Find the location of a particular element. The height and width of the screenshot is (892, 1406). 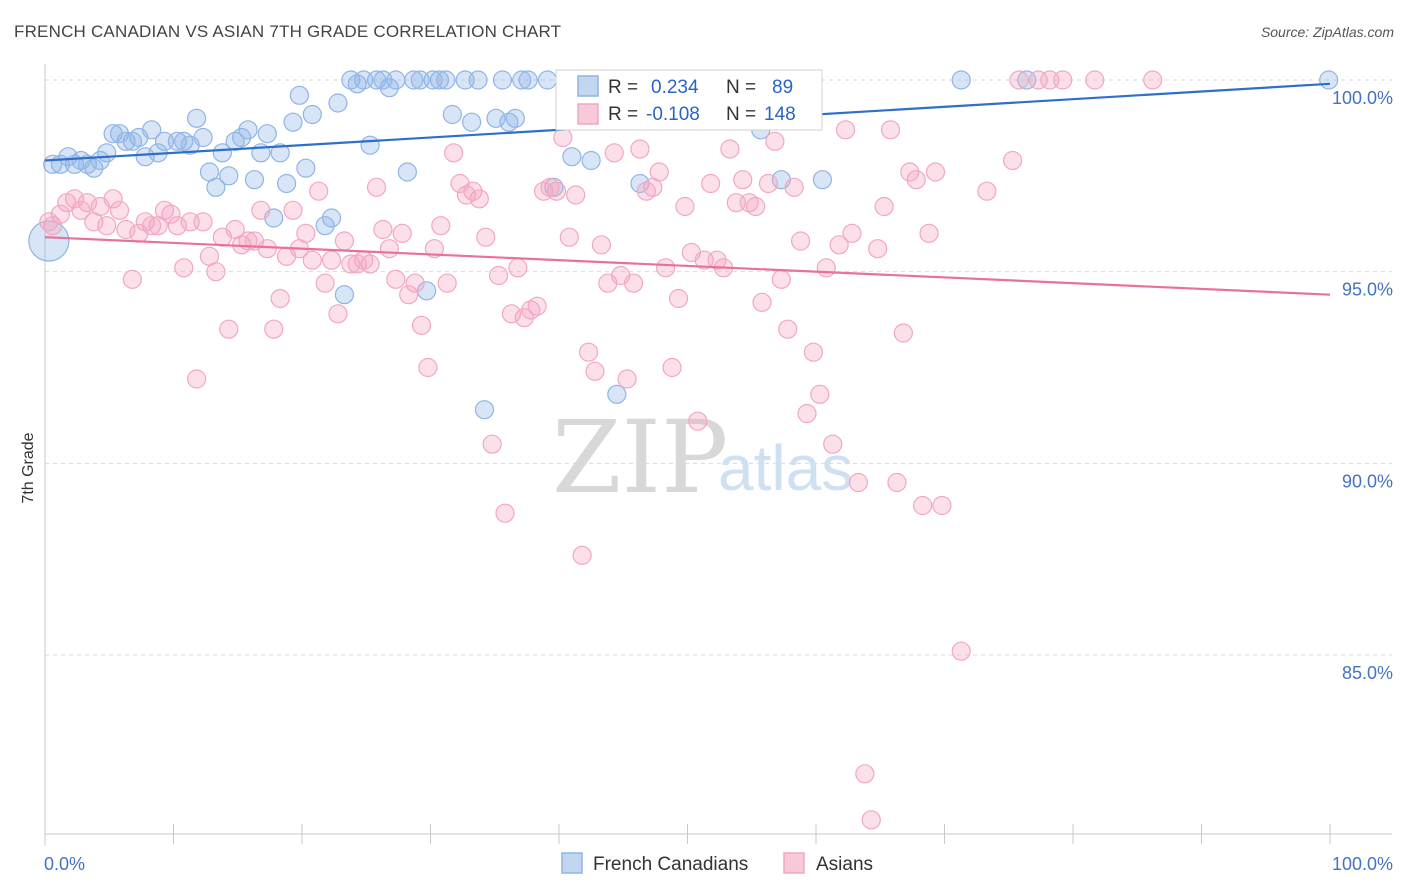

x-tick-label-1: 100.0% is located at coordinates (1362, 864).